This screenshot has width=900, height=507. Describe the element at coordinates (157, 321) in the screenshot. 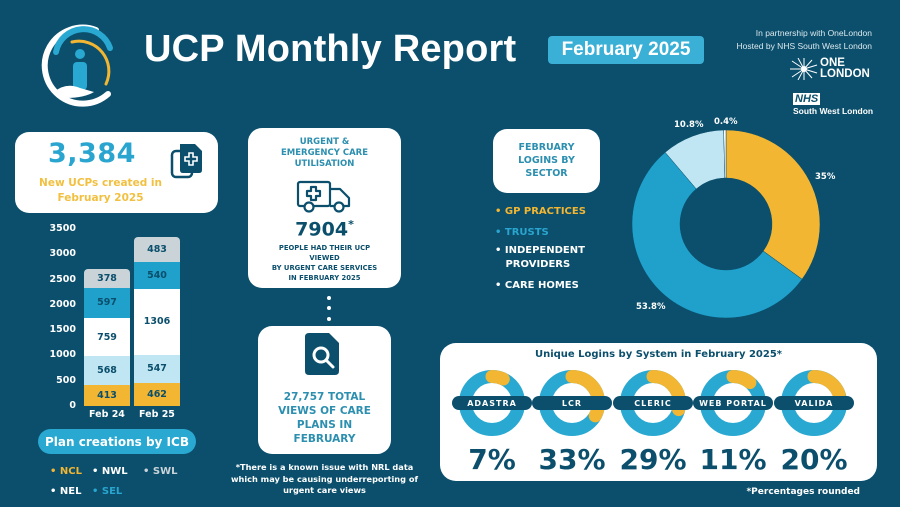

I see `bar-segment-nwl: 1306` at that location.